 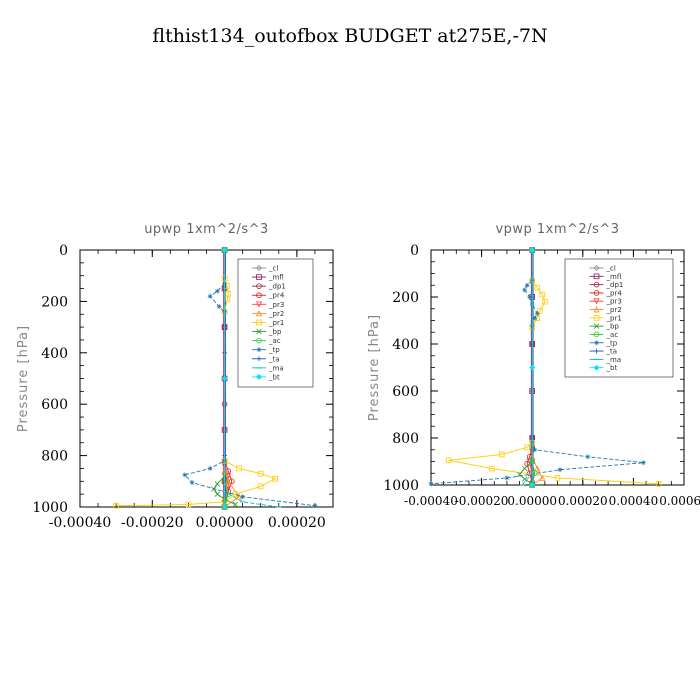 What do you see at coordinates (482, 501) in the screenshot?
I see `x-tick-label: -0.00020` at bounding box center [482, 501].